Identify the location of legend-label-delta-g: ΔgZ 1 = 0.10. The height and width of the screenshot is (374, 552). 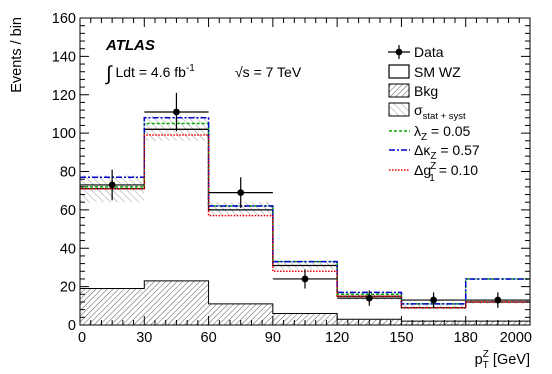
(446, 172).